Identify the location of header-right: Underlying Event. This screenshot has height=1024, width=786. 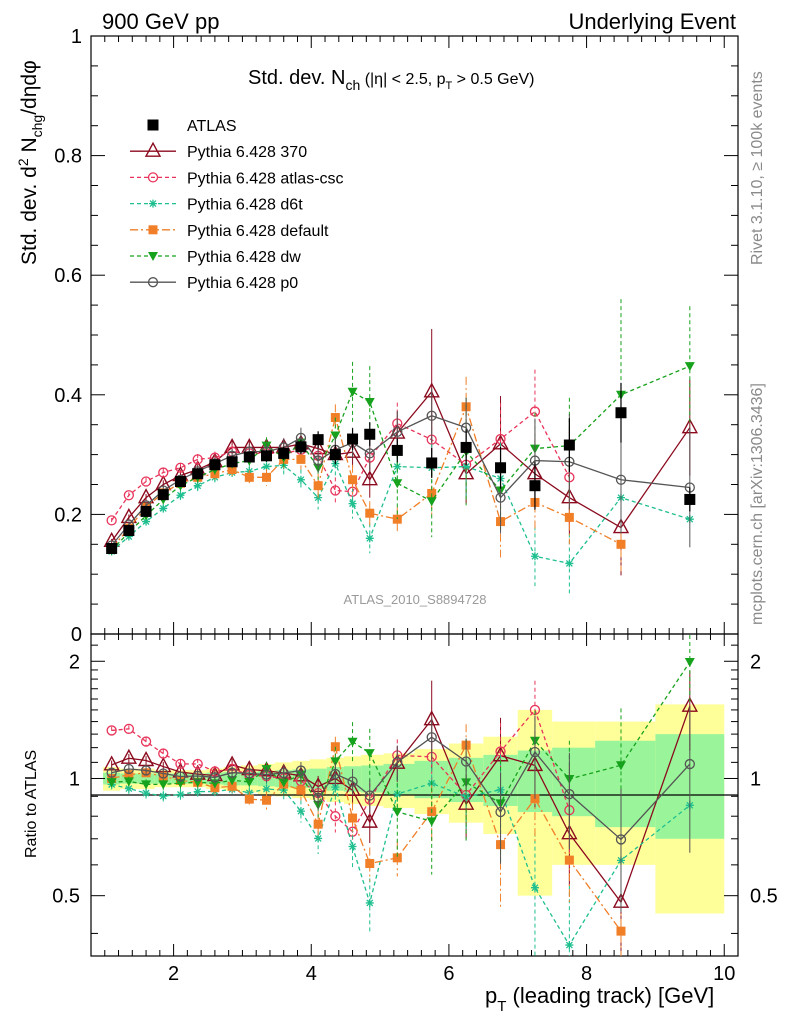
(652, 21).